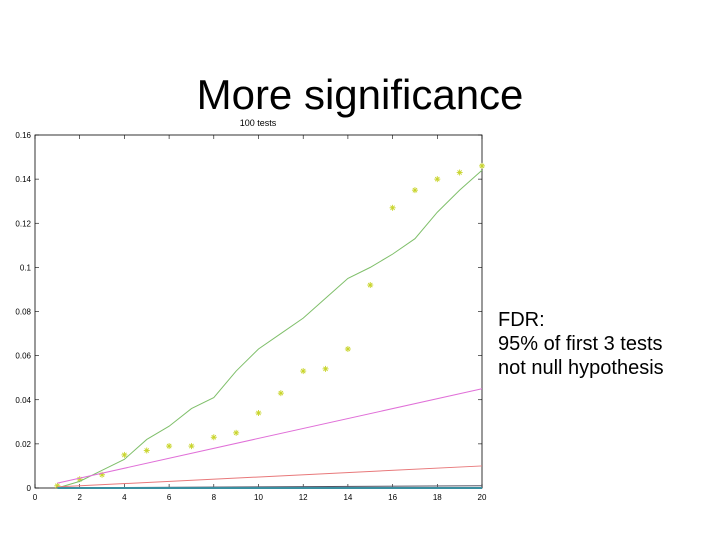 The height and width of the screenshot is (540, 720). I want to click on y-tick-label: 0.16, so click(23, 135).